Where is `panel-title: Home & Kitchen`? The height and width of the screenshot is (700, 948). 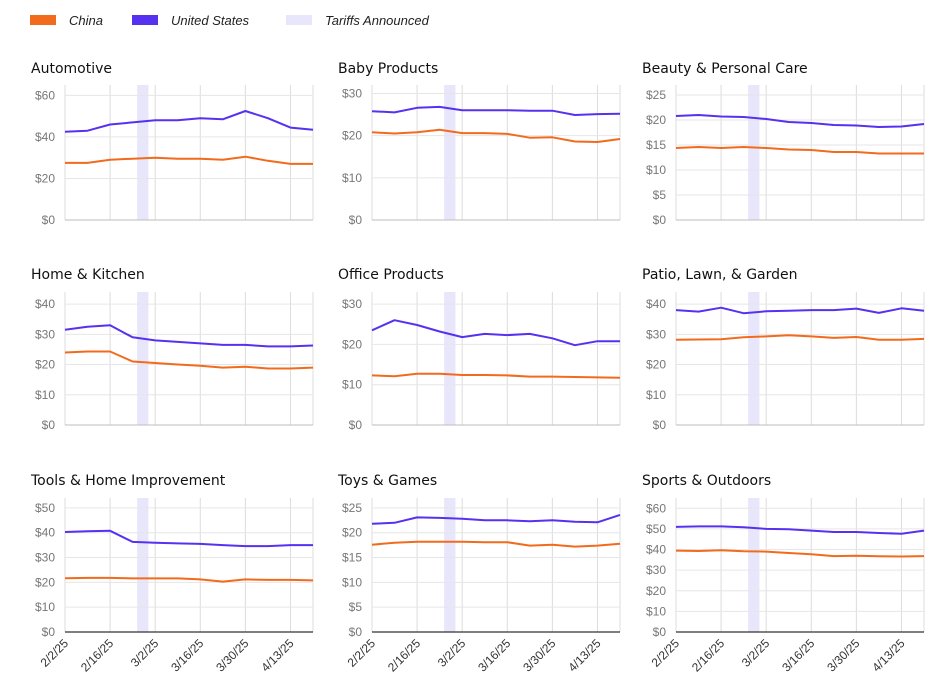 panel-title: Home & Kitchen is located at coordinates (88, 275).